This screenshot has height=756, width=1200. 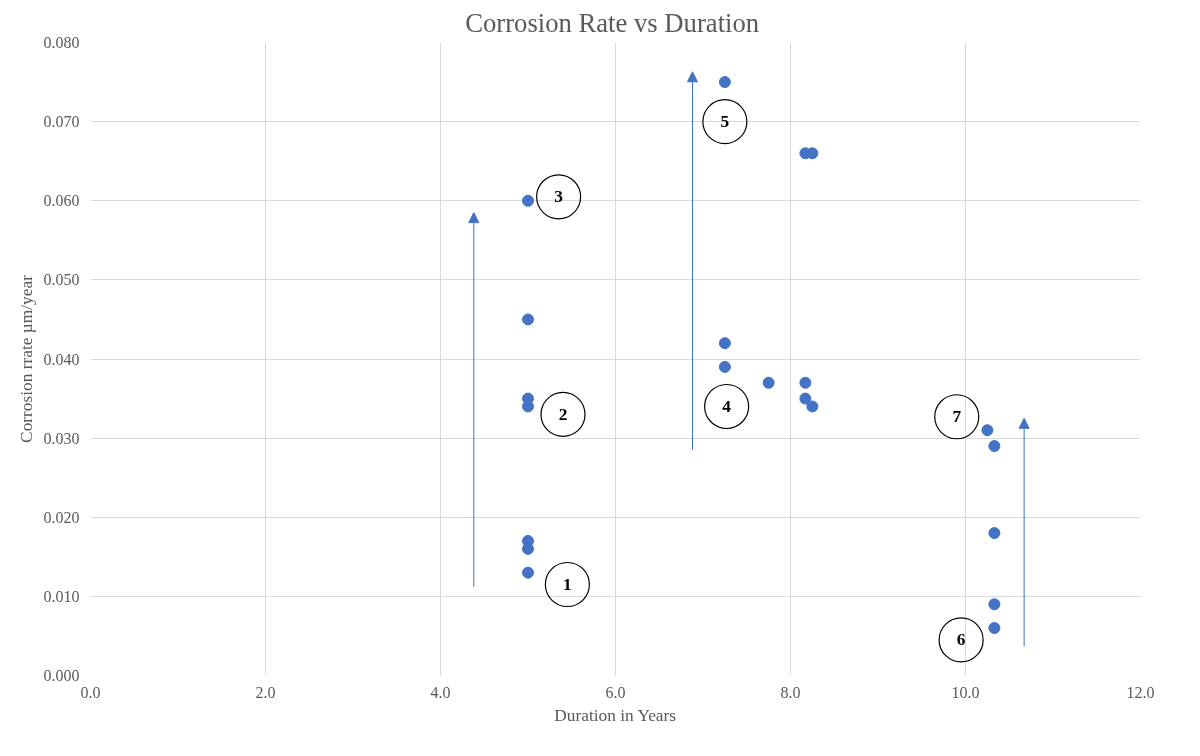 I want to click on x-tick-label: 0.0, so click(x=90, y=692).